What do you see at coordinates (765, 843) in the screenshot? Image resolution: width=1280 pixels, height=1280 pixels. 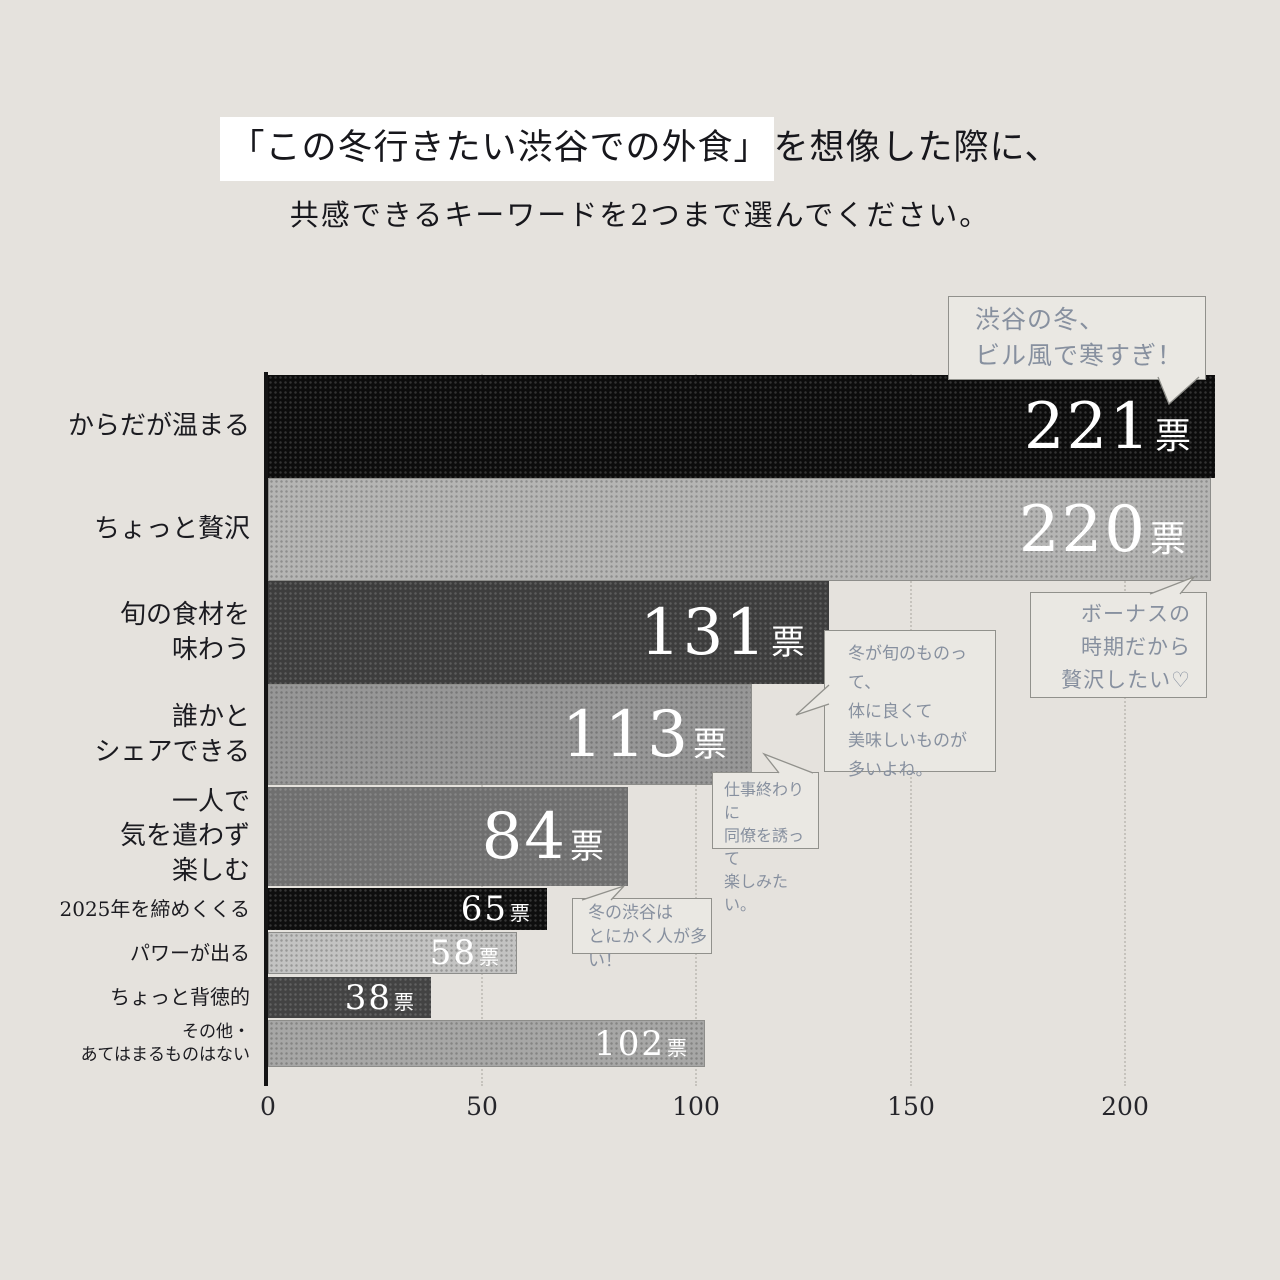 I see `speech-bubble-after-work: 仕事終わりに 同僚を誘って 楽しみたい。` at bounding box center [765, 843].